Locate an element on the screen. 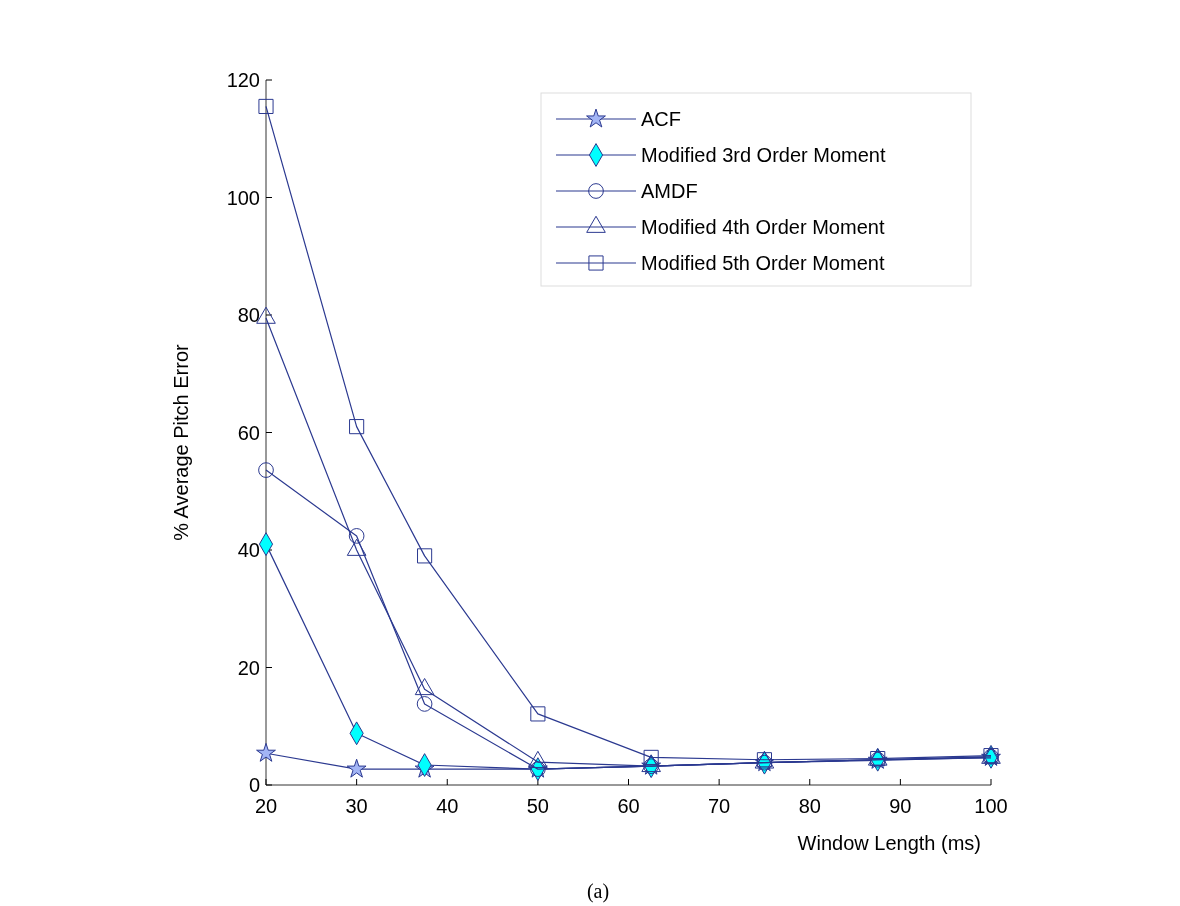 Image resolution: width=1180 pixels, height=906 pixels. legend-label: Modified 5th Order Moment is located at coordinates (763, 263).